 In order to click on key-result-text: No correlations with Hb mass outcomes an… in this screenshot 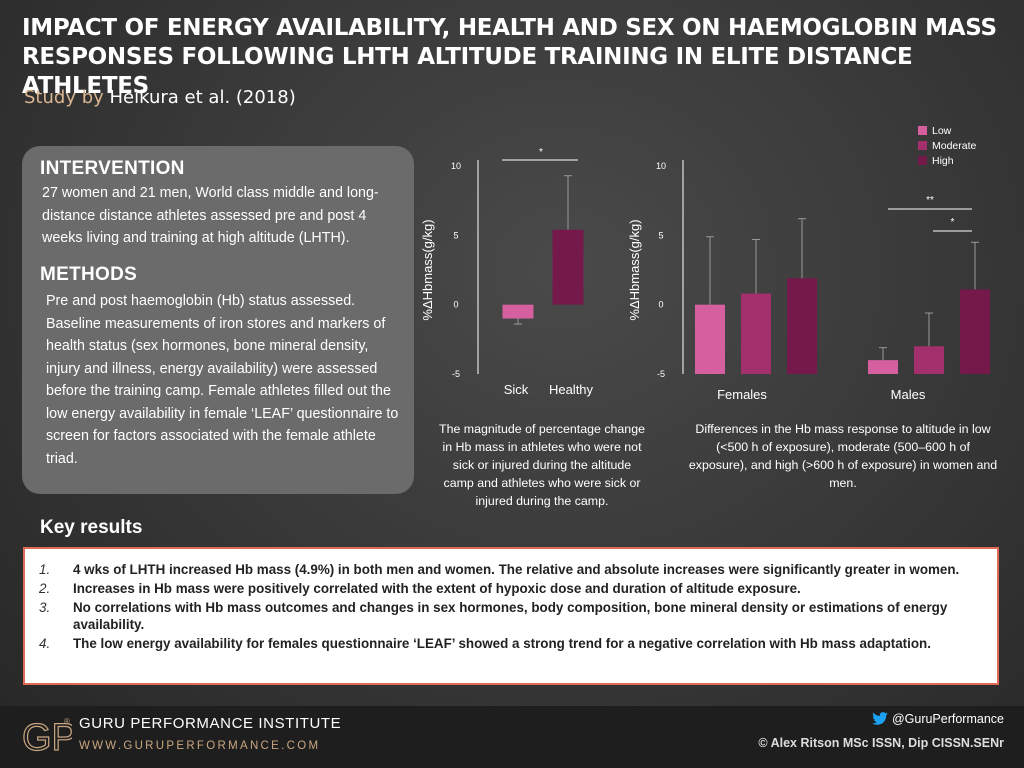, I will do `click(510, 616)`.